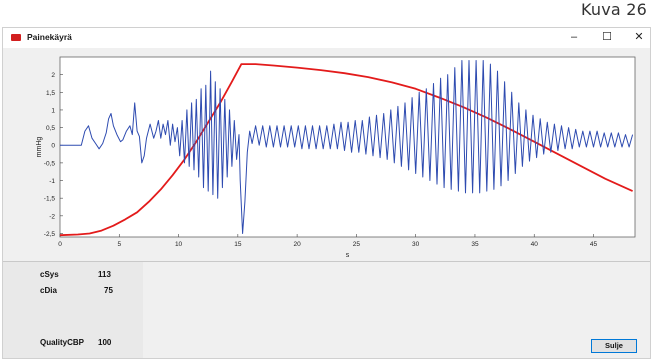 The image size is (653, 361). I want to click on y-tick-label: -0,5, so click(50, 163).